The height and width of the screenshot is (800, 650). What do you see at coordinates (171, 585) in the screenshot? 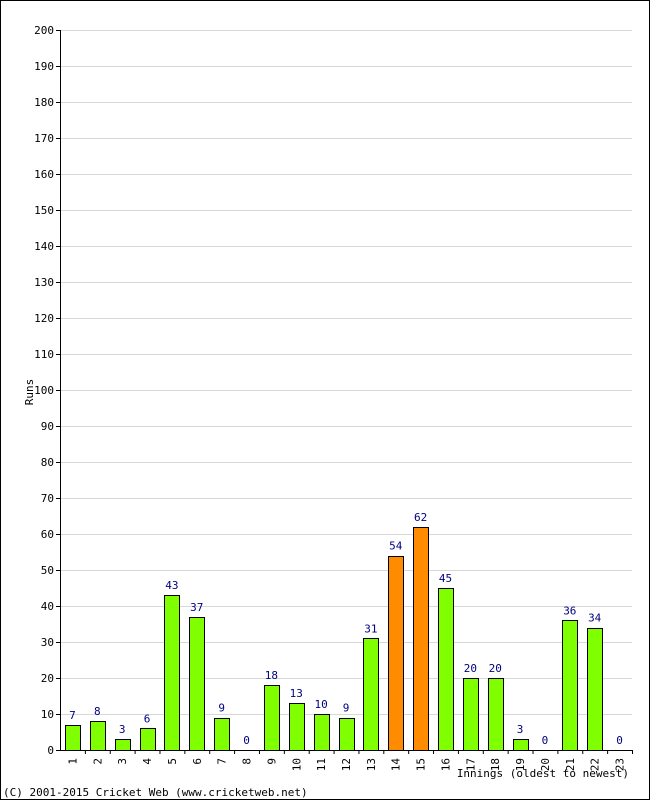
I see `data-label: 43` at bounding box center [171, 585].